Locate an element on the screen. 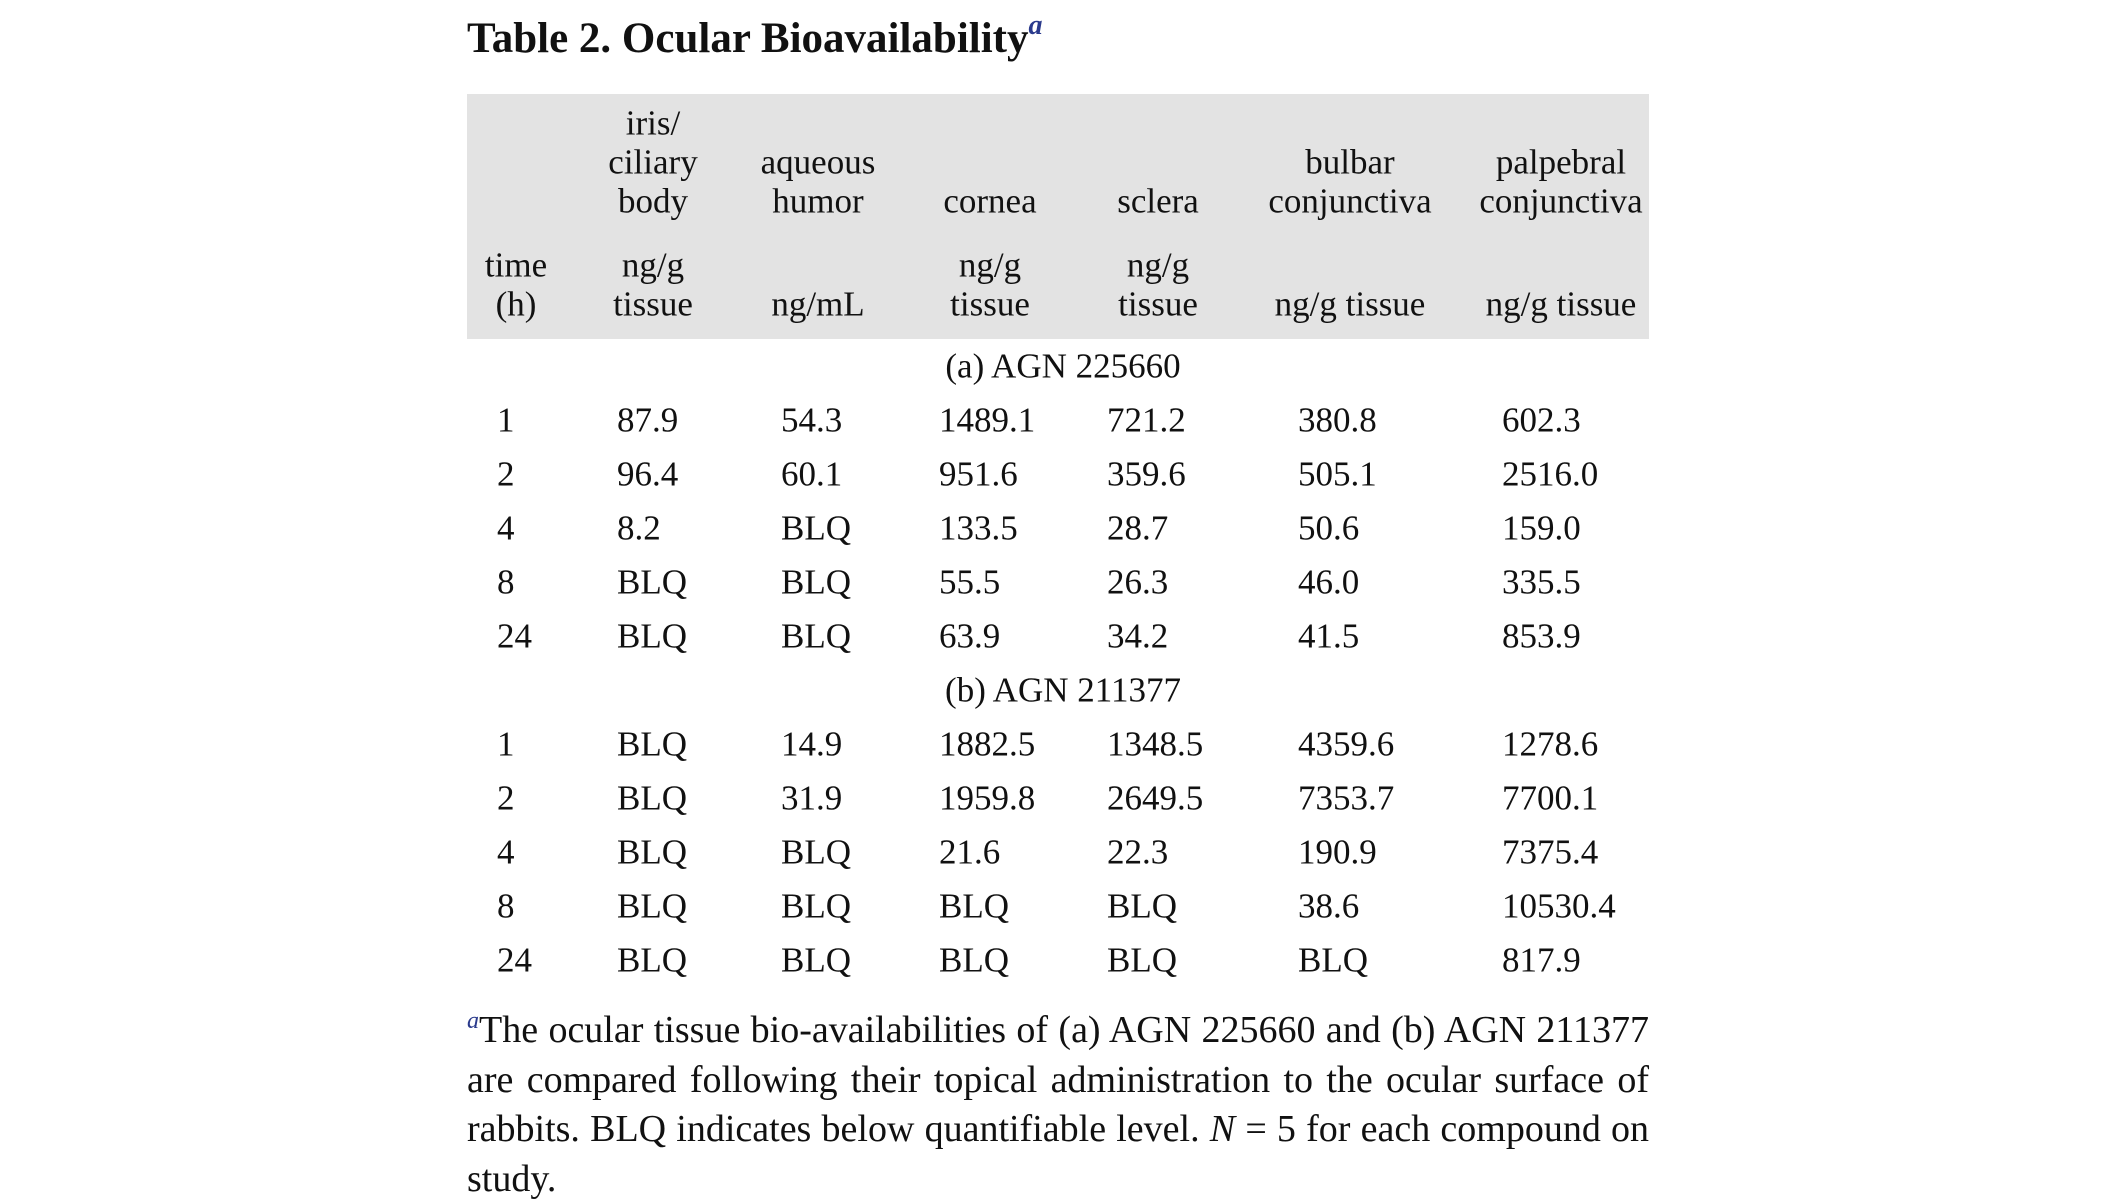  column-header-name: palpebral is located at coordinates (1561, 162).